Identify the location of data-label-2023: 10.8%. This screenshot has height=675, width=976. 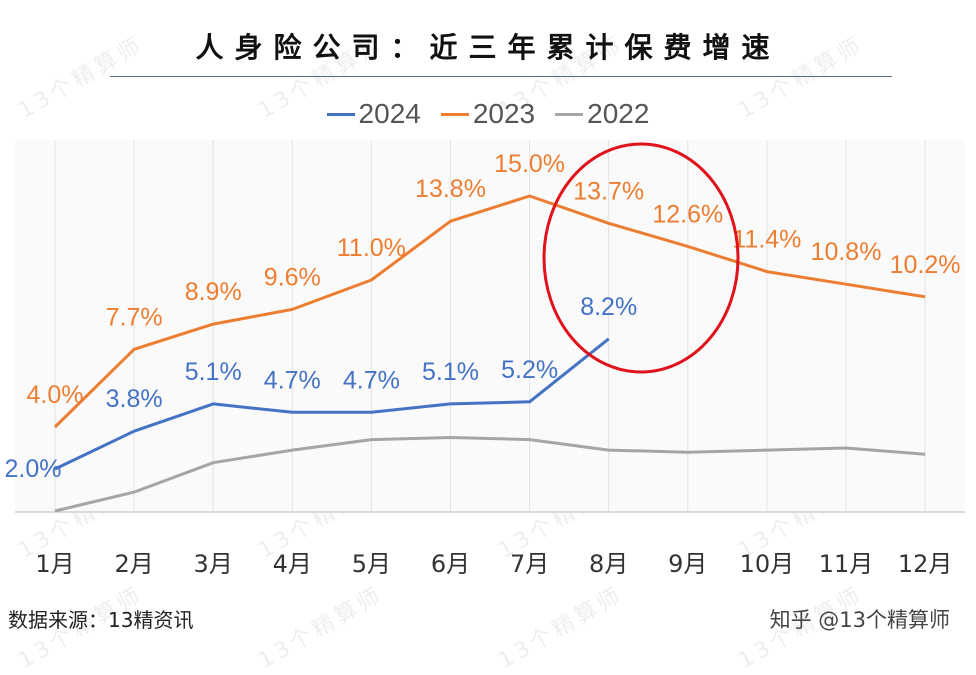
(846, 252).